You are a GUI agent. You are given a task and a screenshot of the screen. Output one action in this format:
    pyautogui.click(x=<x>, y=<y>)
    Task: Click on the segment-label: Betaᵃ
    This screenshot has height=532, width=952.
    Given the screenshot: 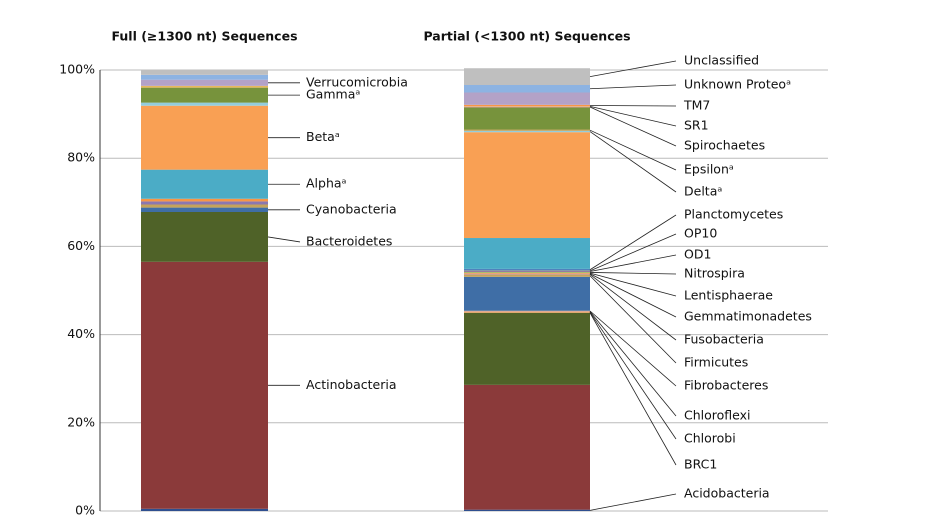 What is the action you would take?
    pyautogui.click(x=323, y=136)
    